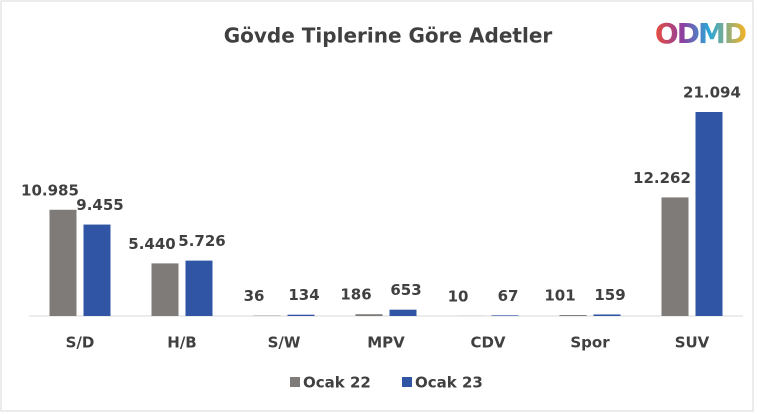 The width and height of the screenshot is (757, 414). What do you see at coordinates (254, 296) in the screenshot?
I see `value-label: 36` at bounding box center [254, 296].